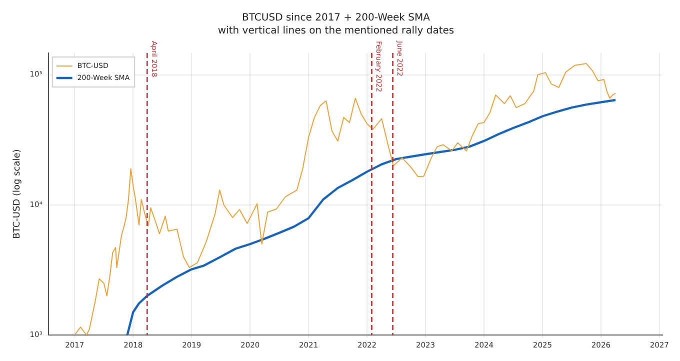  Describe the element at coordinates (17, 194) in the screenshot. I see `y-axis-title: BTC-USD (log scale)` at that location.